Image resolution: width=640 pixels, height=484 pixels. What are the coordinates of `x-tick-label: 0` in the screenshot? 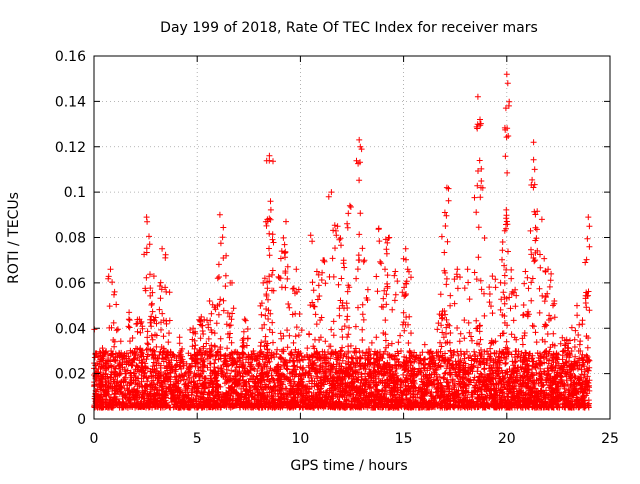 It's located at (94, 439).